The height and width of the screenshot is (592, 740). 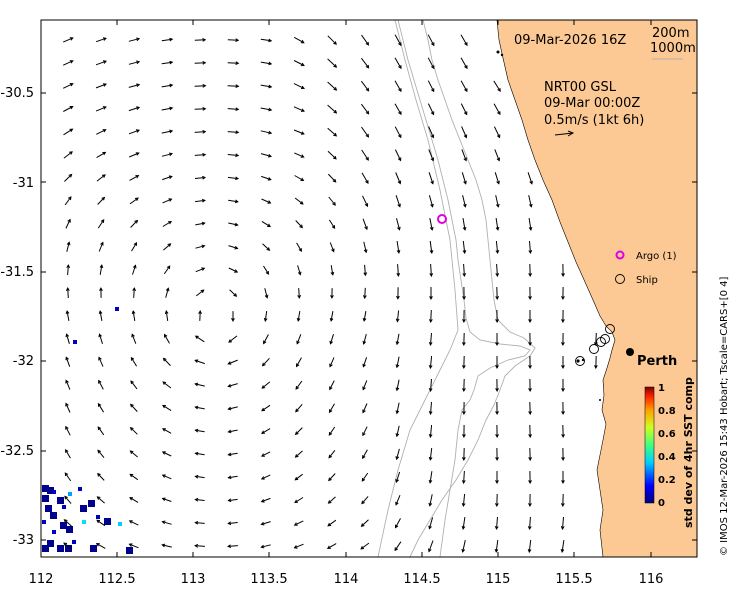 What do you see at coordinates (418, 288) in the screenshot?
I see `isobath-200m-west` at bounding box center [418, 288].